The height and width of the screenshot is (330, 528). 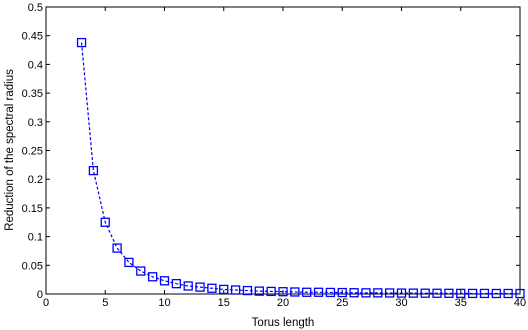 I want to click on y-tick-label: 0, so click(x=40, y=295).